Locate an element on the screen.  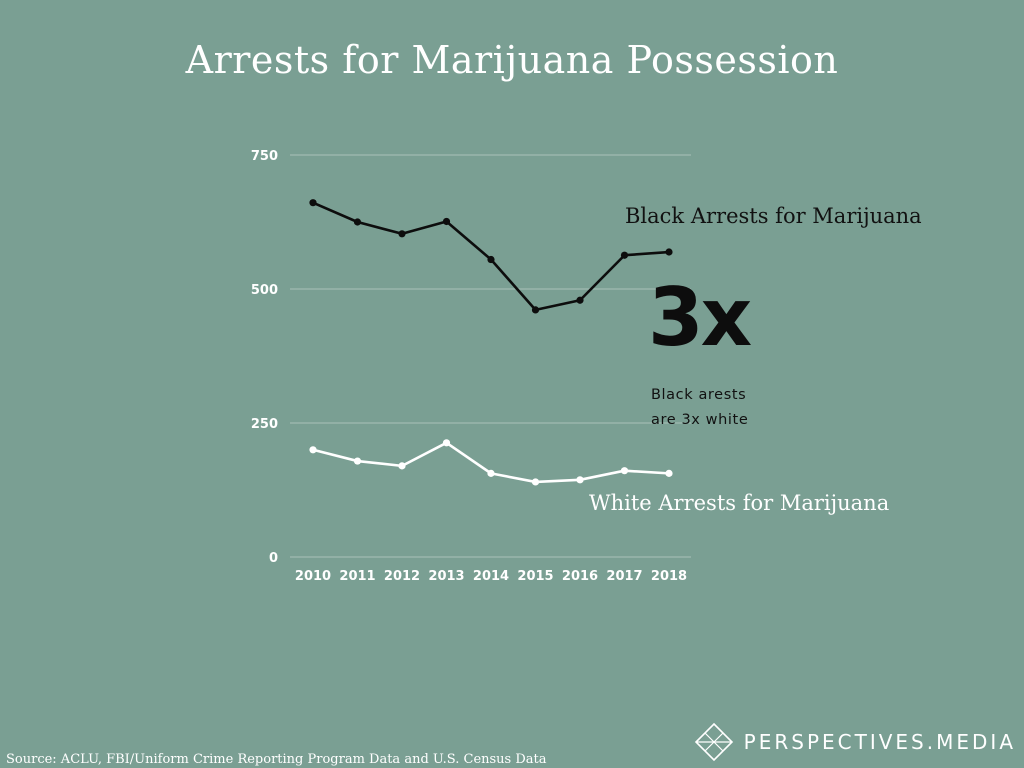
x-tick-label: 2010 is located at coordinates (313, 576).